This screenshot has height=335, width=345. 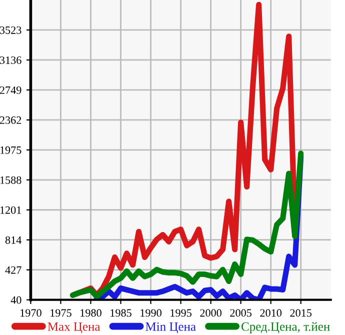 I want to click on x-tick-label: 2005, so click(x=241, y=313).